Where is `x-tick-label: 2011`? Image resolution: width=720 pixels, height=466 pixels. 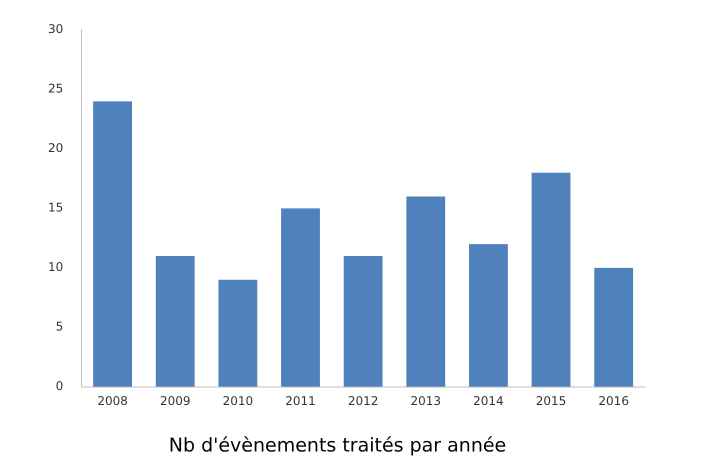
x-tick-label: 2011 is located at coordinates (300, 401).